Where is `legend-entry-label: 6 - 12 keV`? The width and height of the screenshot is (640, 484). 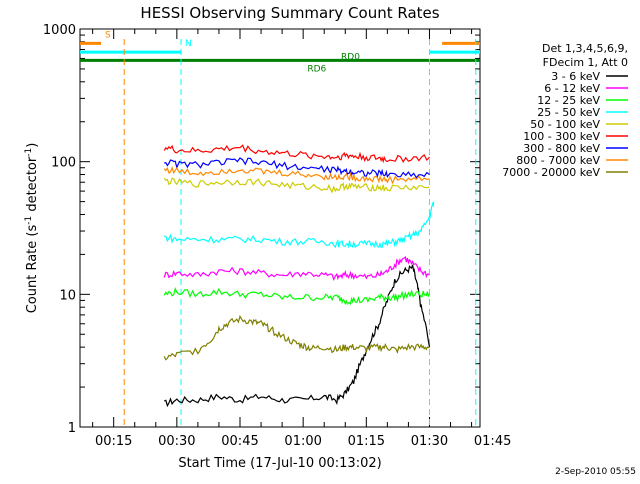
legend-entry-label: 6 - 12 keV is located at coordinates (572, 88).